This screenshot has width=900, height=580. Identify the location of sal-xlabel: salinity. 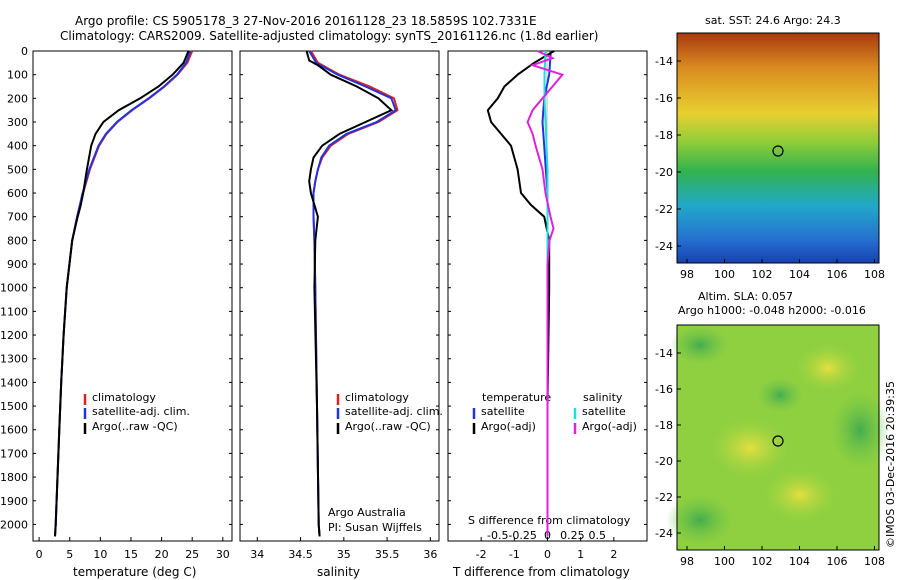
(339, 572).